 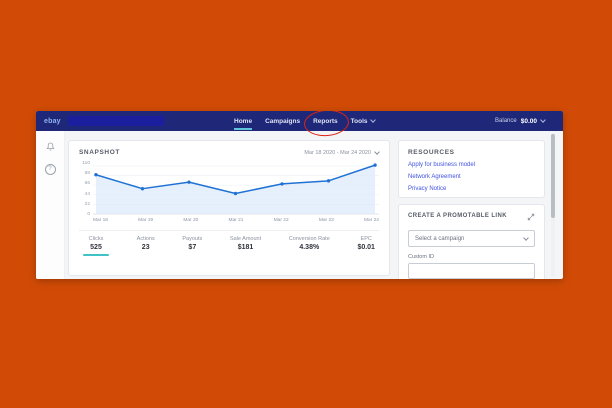 I want to click on metric-value: $7, so click(x=192, y=247).